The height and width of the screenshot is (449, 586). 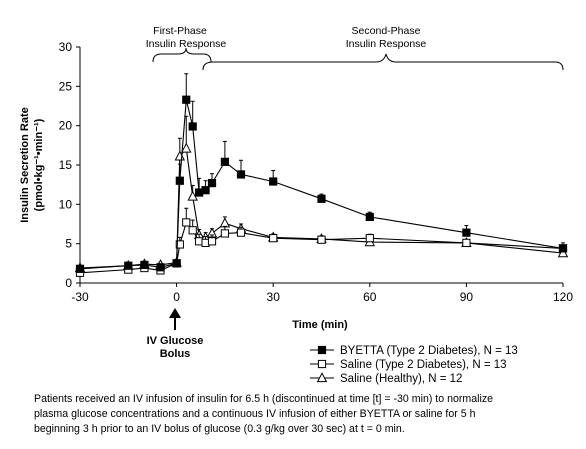 What do you see at coordinates (175, 313) in the screenshot?
I see `bolus-arrow-icon` at bounding box center [175, 313].